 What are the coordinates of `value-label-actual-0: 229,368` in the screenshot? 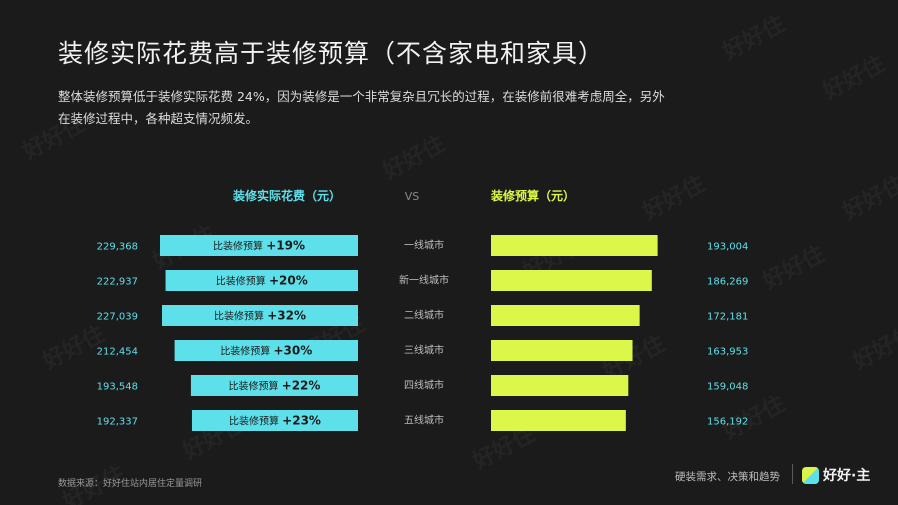 It's located at (117, 247).